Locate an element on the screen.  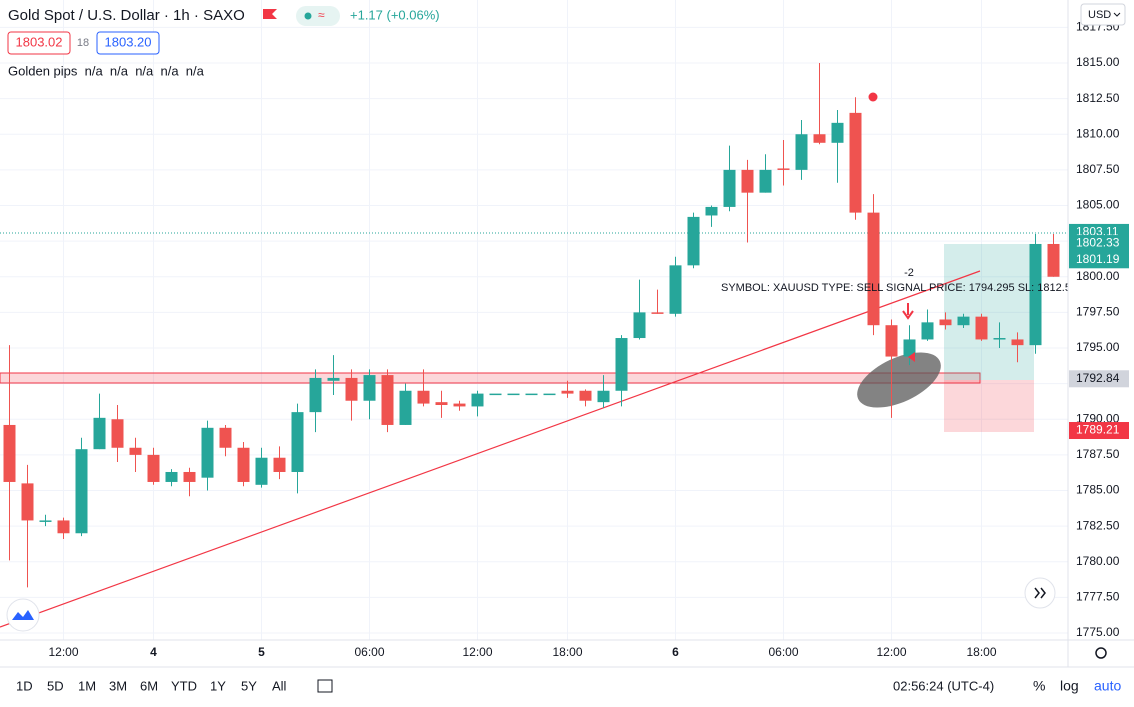
ask-box is located at coordinates (128, 43).